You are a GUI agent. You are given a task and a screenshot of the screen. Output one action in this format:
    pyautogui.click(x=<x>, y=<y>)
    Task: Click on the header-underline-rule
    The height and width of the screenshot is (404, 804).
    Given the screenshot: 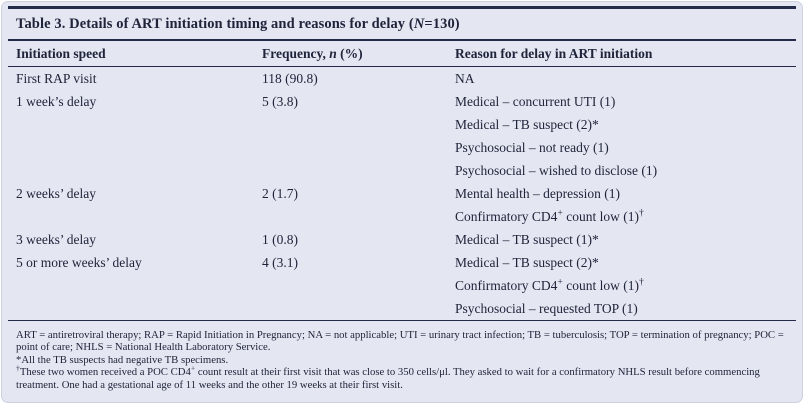 What is the action you would take?
    pyautogui.click(x=402, y=66)
    